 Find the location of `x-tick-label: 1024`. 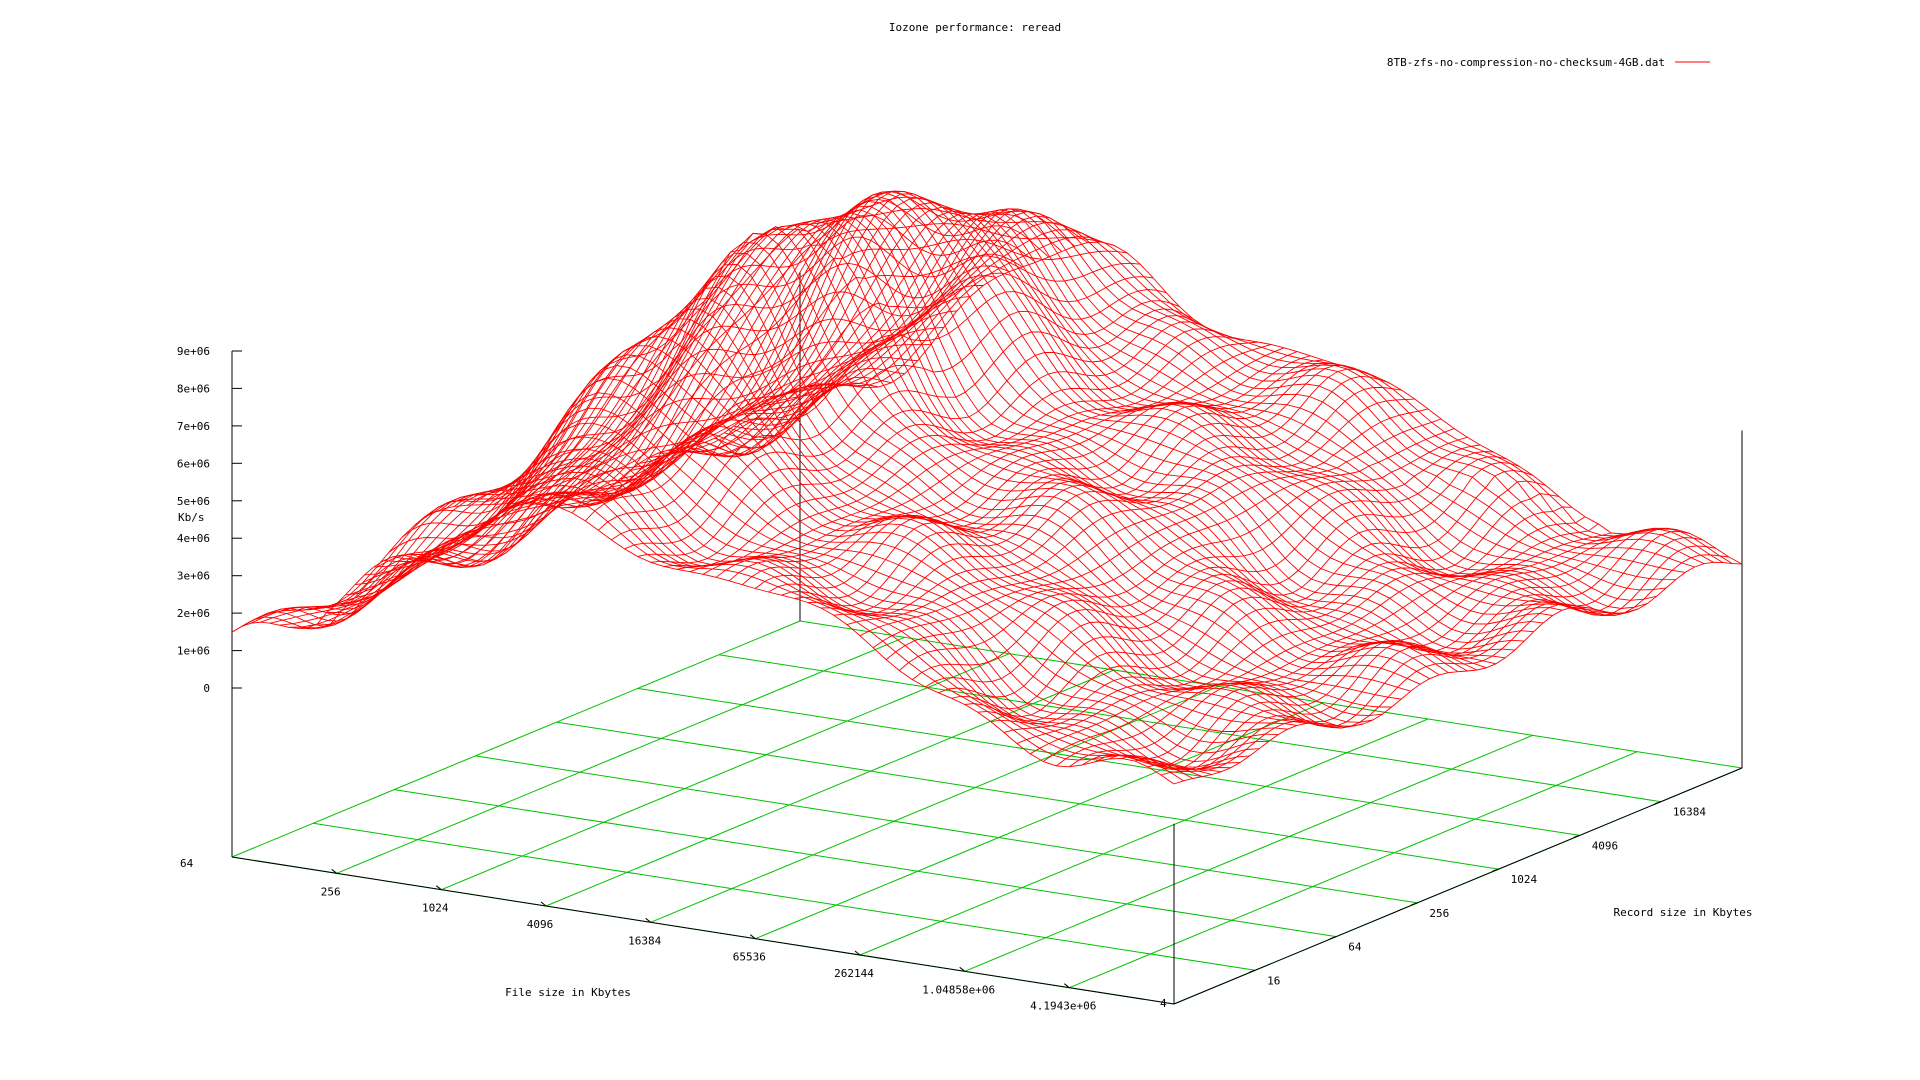

x-tick-label: 1024 is located at coordinates (435, 908).